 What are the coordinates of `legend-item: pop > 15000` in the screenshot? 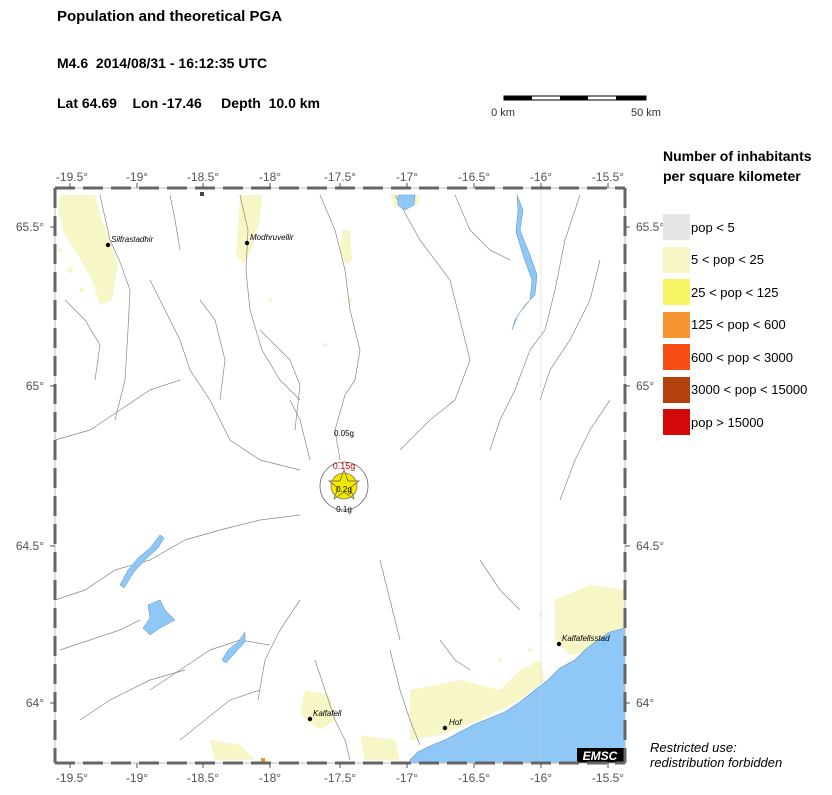 It's located at (713, 422).